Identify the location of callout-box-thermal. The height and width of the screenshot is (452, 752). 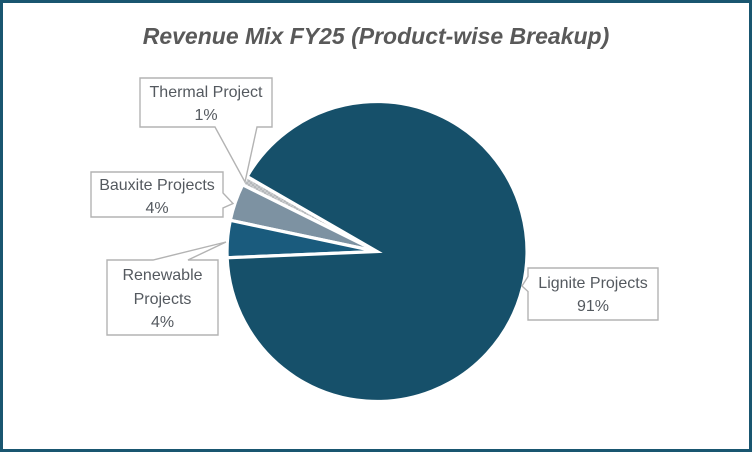
(206, 130).